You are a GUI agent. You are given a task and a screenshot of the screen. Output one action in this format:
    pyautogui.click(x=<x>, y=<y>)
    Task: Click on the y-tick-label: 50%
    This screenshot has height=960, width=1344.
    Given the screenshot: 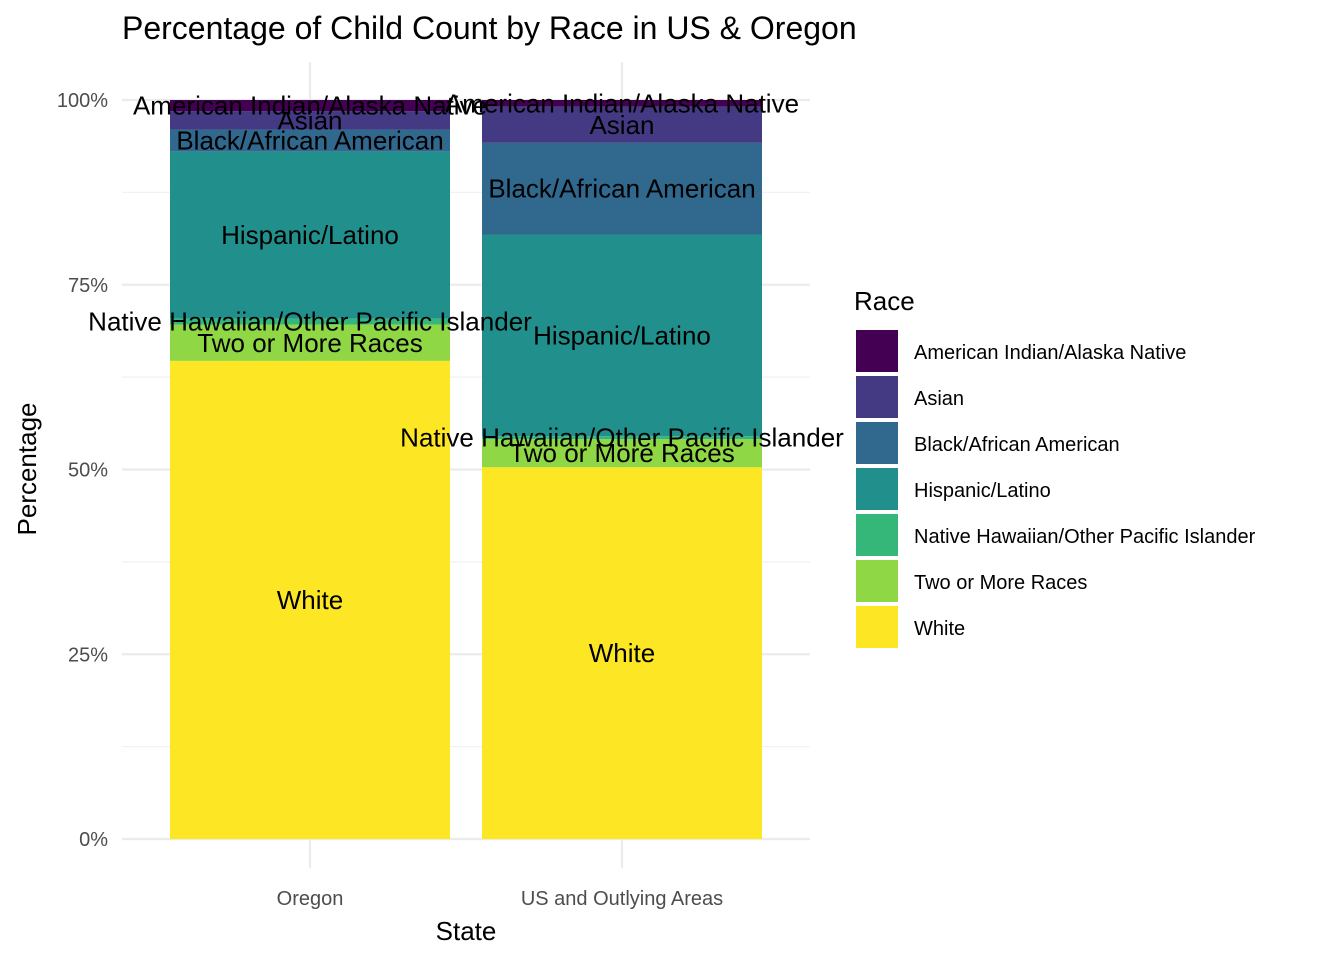 What is the action you would take?
    pyautogui.click(x=88, y=471)
    